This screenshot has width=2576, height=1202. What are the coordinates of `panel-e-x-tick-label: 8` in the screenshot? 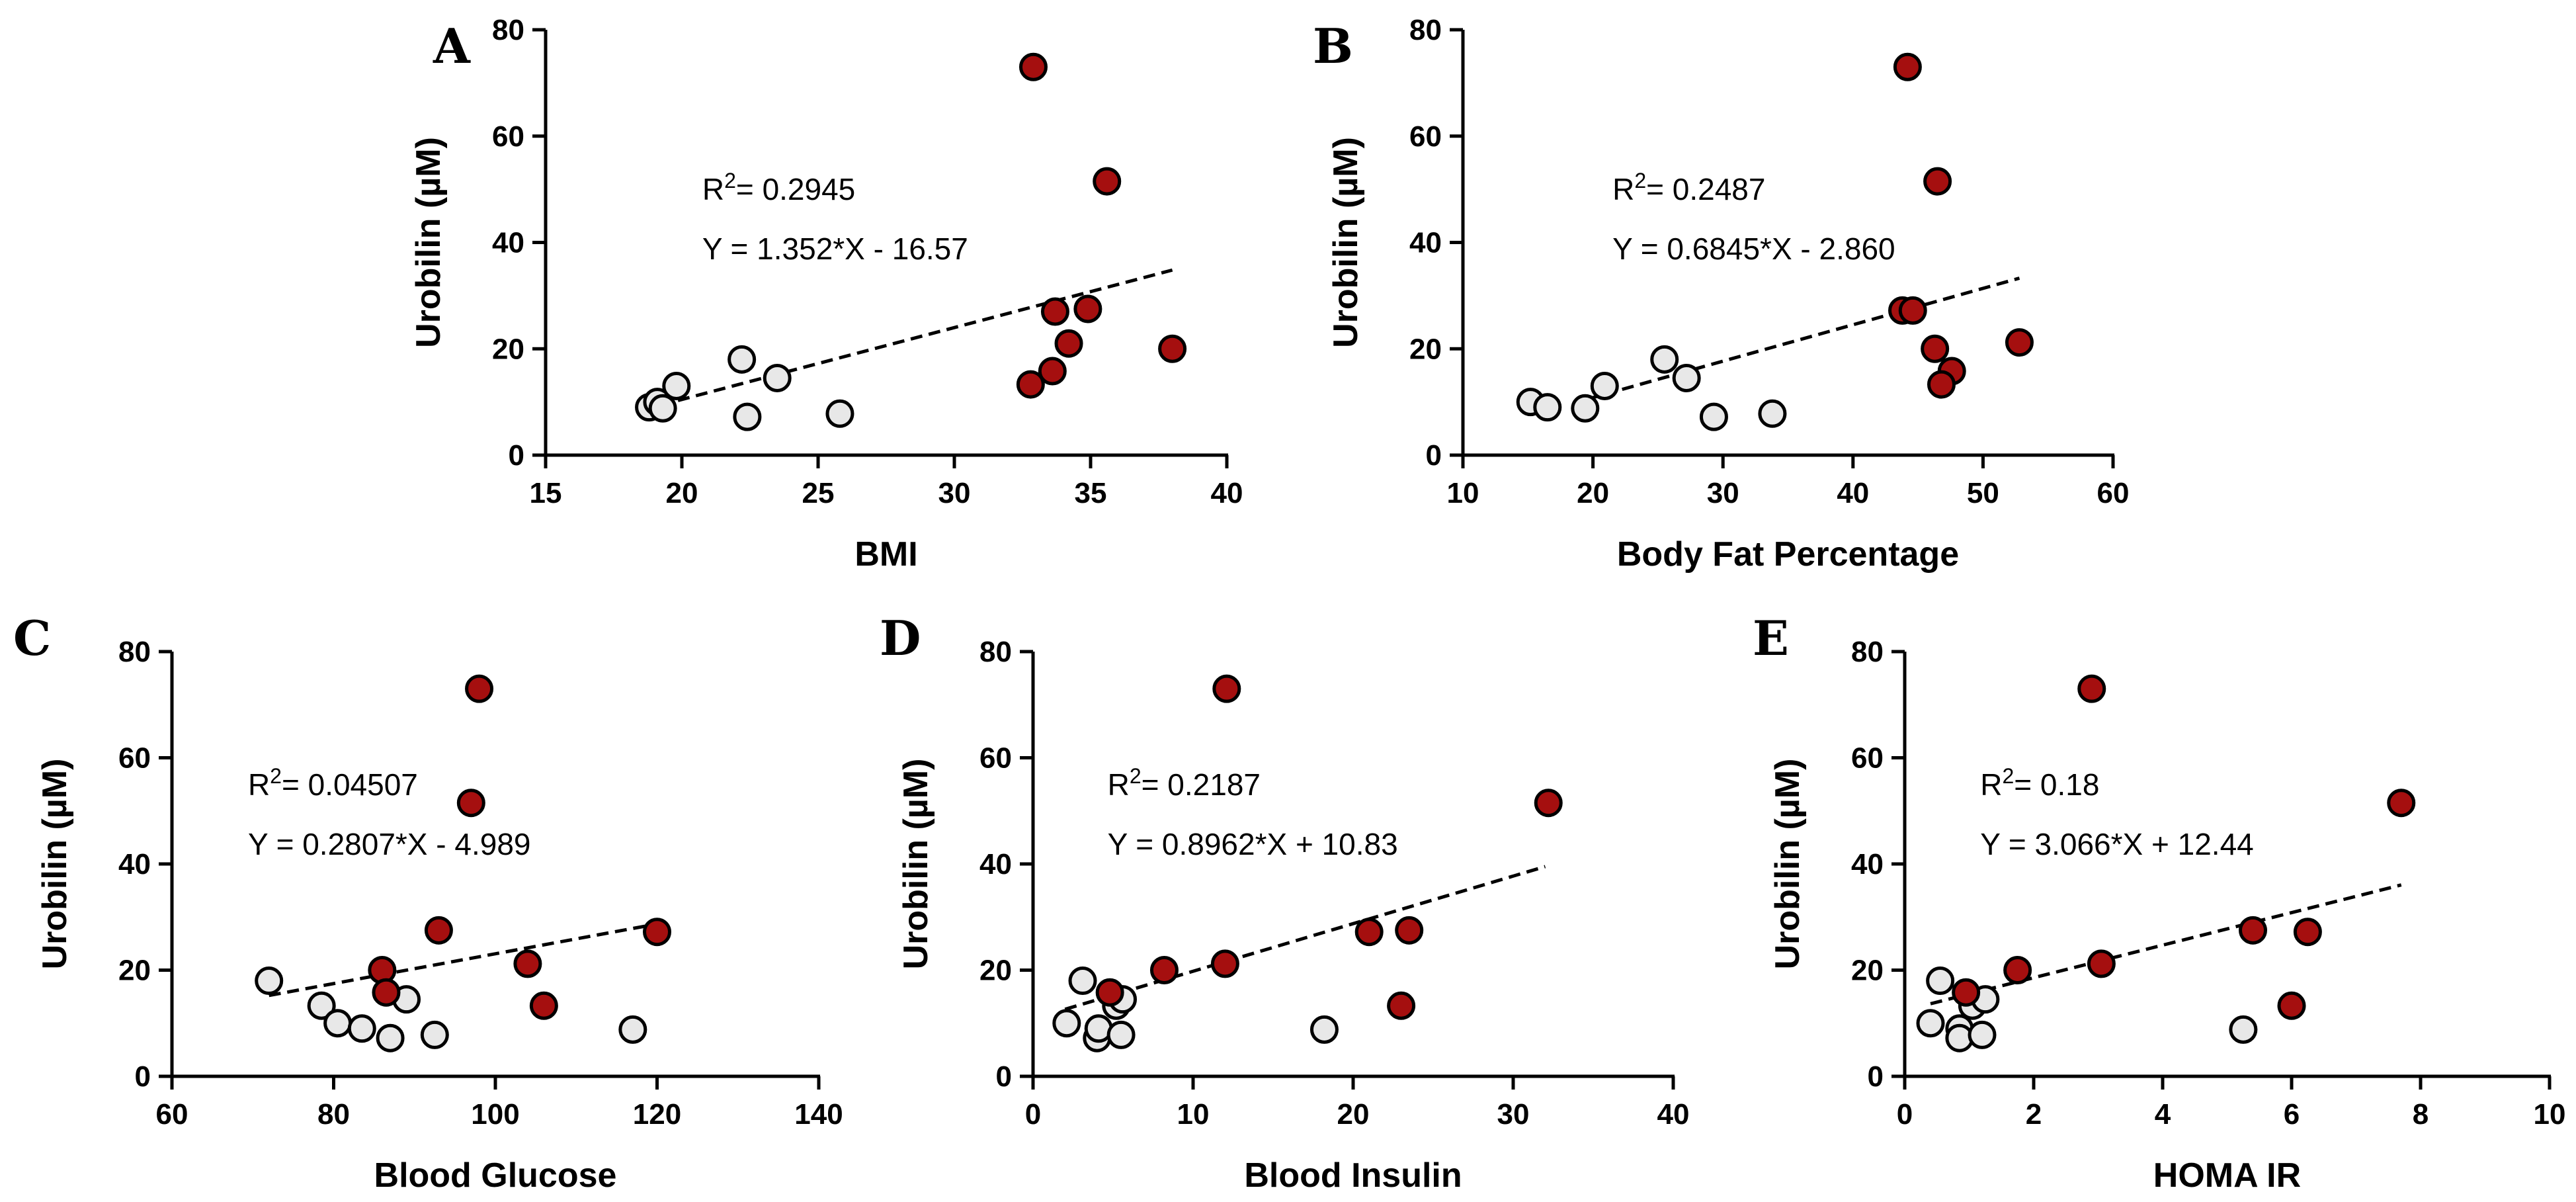 It's located at (2421, 1114).